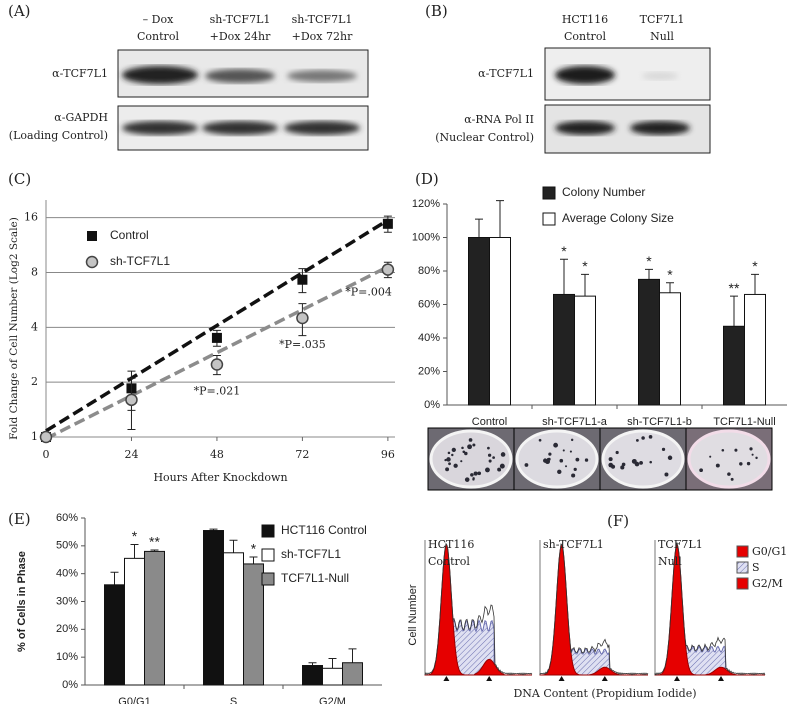 This screenshot has height=704, width=787. What do you see at coordinates (67, 657) in the screenshot?
I see `y-tick-label: 10%` at bounding box center [67, 657].